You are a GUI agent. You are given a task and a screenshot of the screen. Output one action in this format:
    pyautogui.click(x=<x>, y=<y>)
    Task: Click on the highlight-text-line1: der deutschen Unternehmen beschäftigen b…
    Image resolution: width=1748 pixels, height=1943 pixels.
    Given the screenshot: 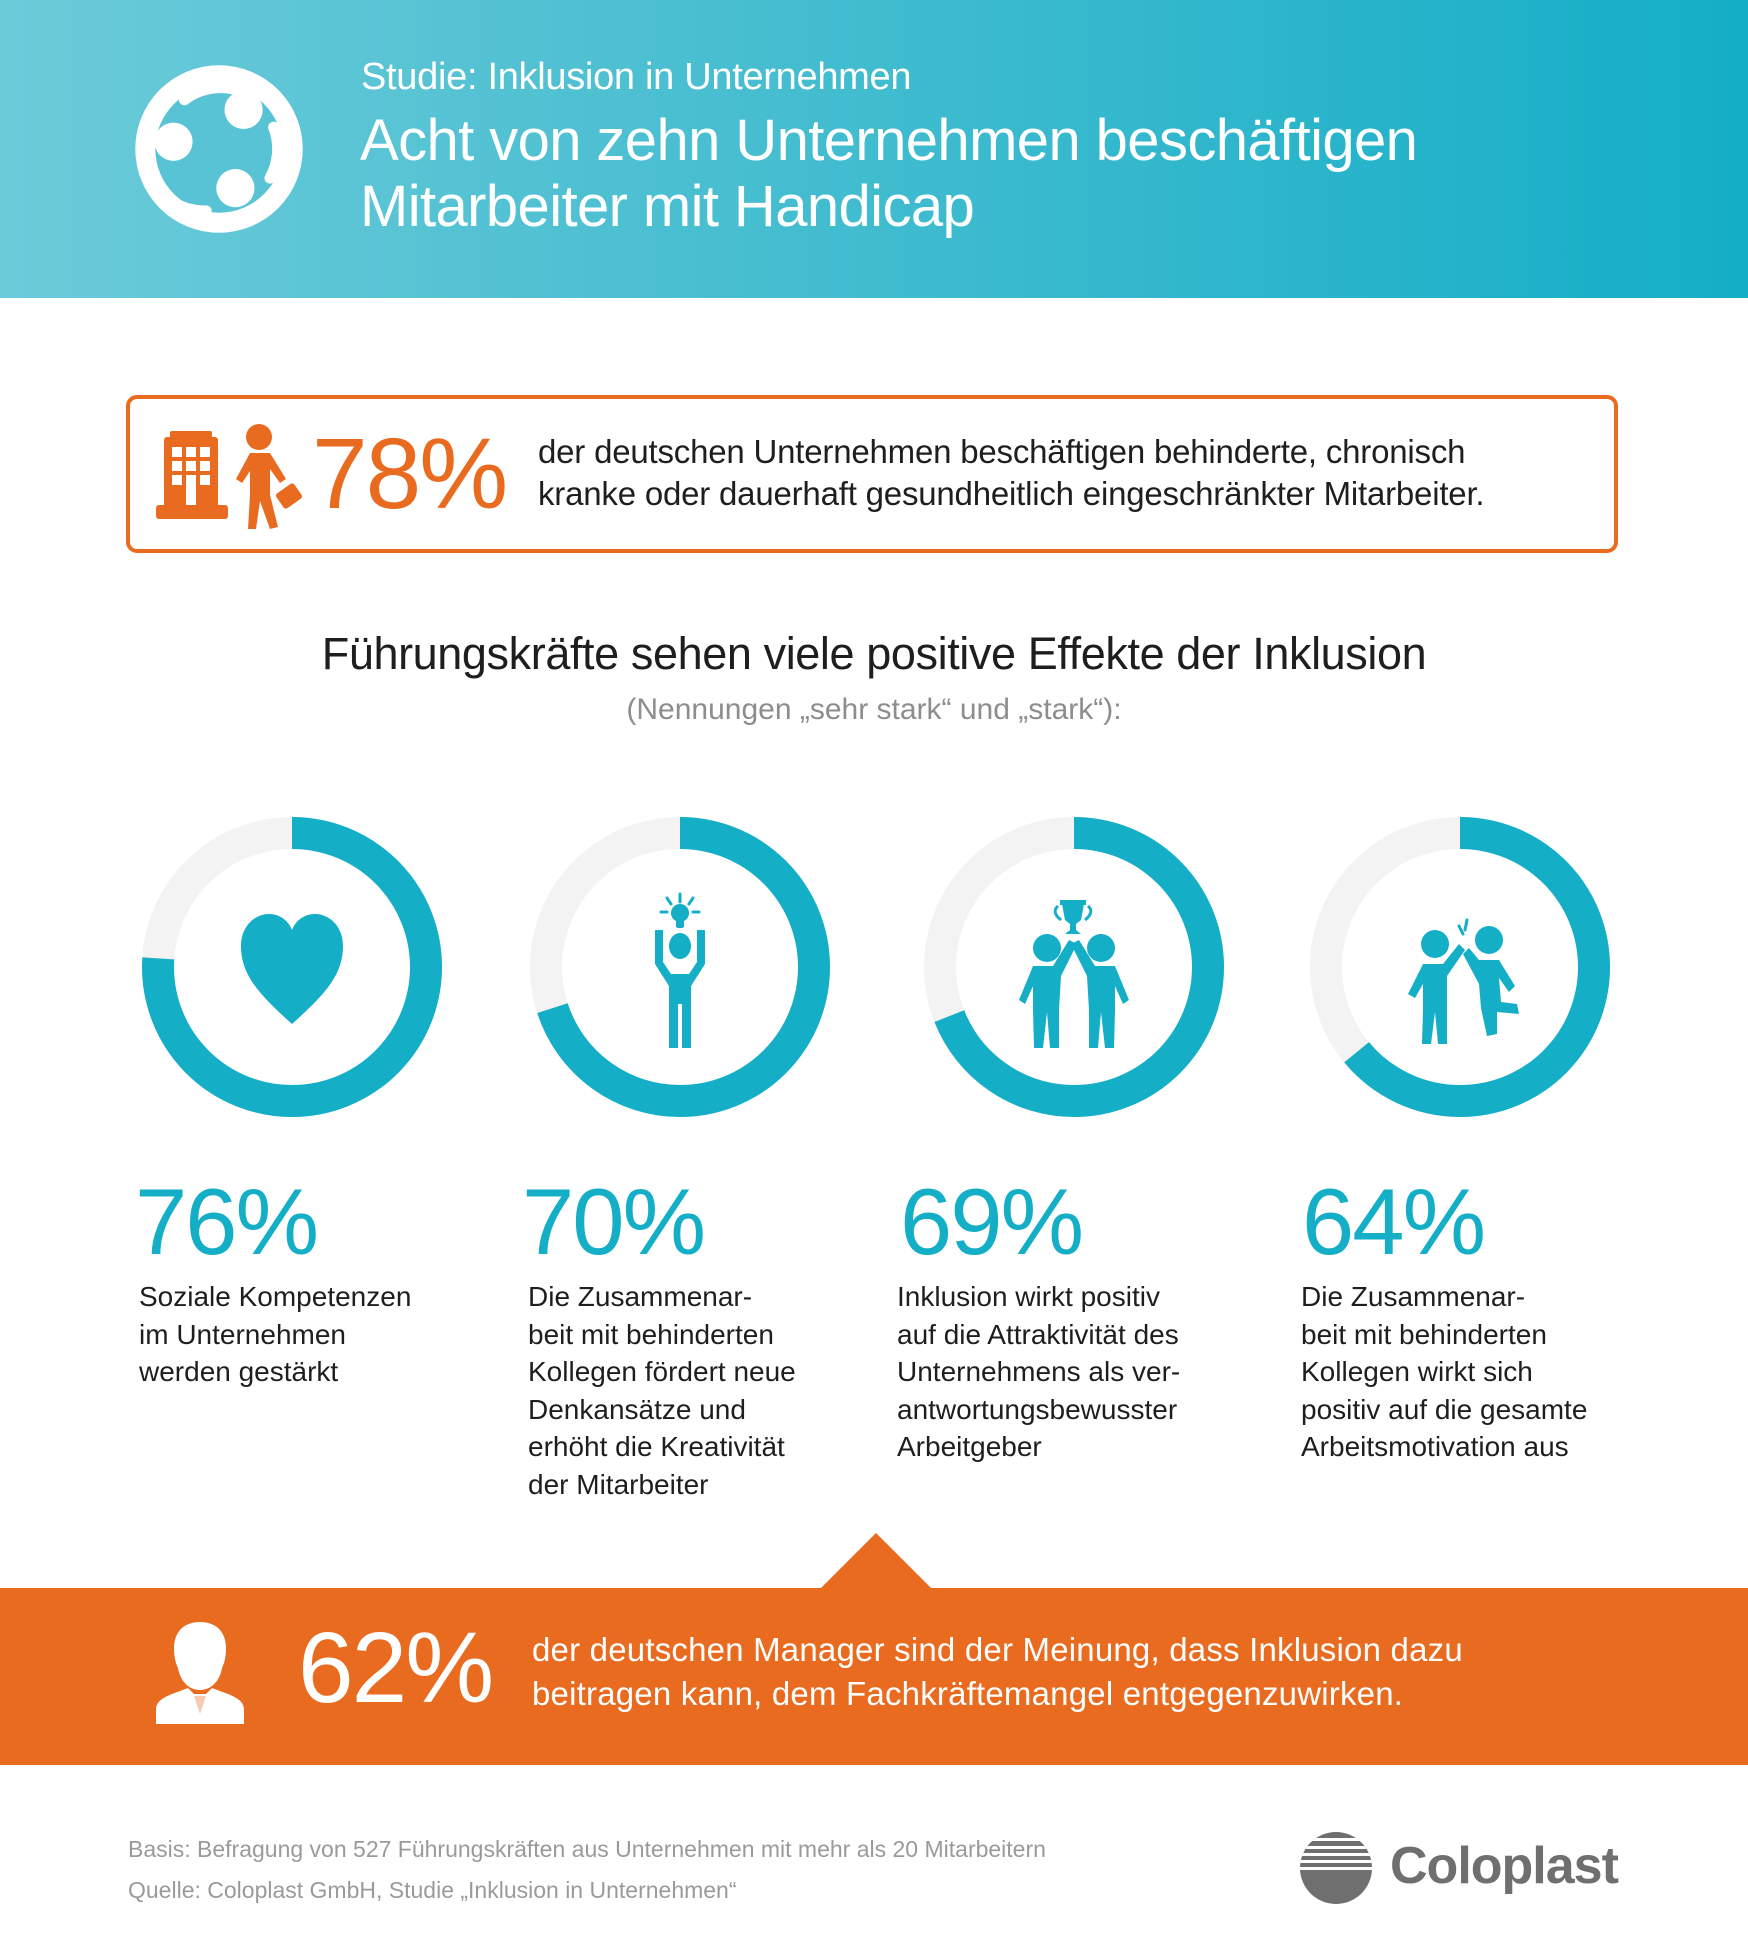 What is the action you would take?
    pyautogui.click(x=1002, y=451)
    